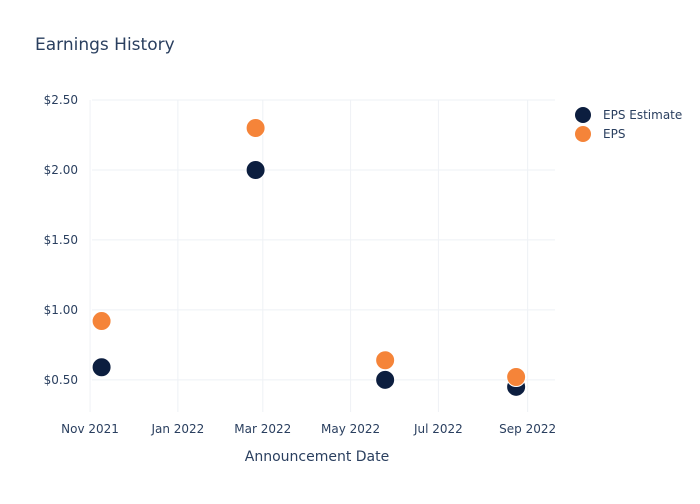  What do you see at coordinates (438, 429) in the screenshot?
I see `x-tick-label: Jul 2022` at bounding box center [438, 429].